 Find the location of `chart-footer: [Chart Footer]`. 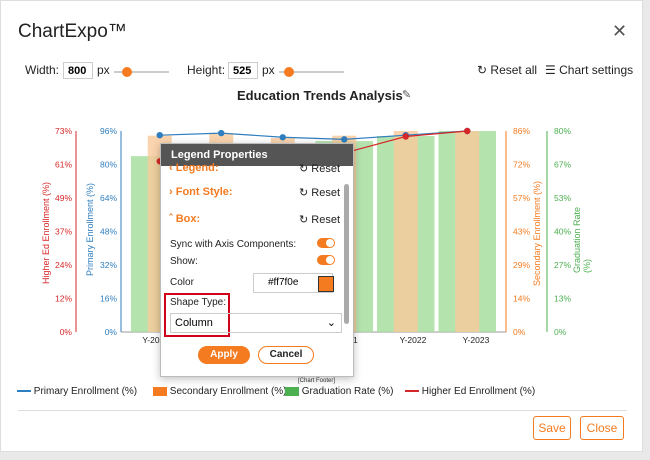

chart-footer: [Chart Footer] is located at coordinates (317, 381).